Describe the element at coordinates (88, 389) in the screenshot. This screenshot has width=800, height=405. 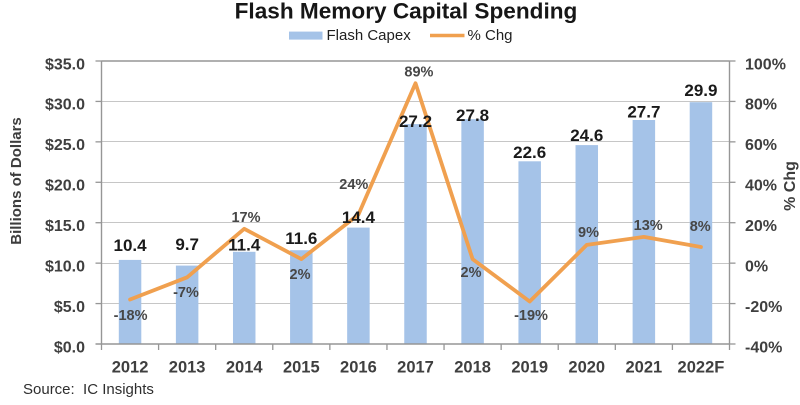
I see `svg-text: Source: IC Insights` at that location.